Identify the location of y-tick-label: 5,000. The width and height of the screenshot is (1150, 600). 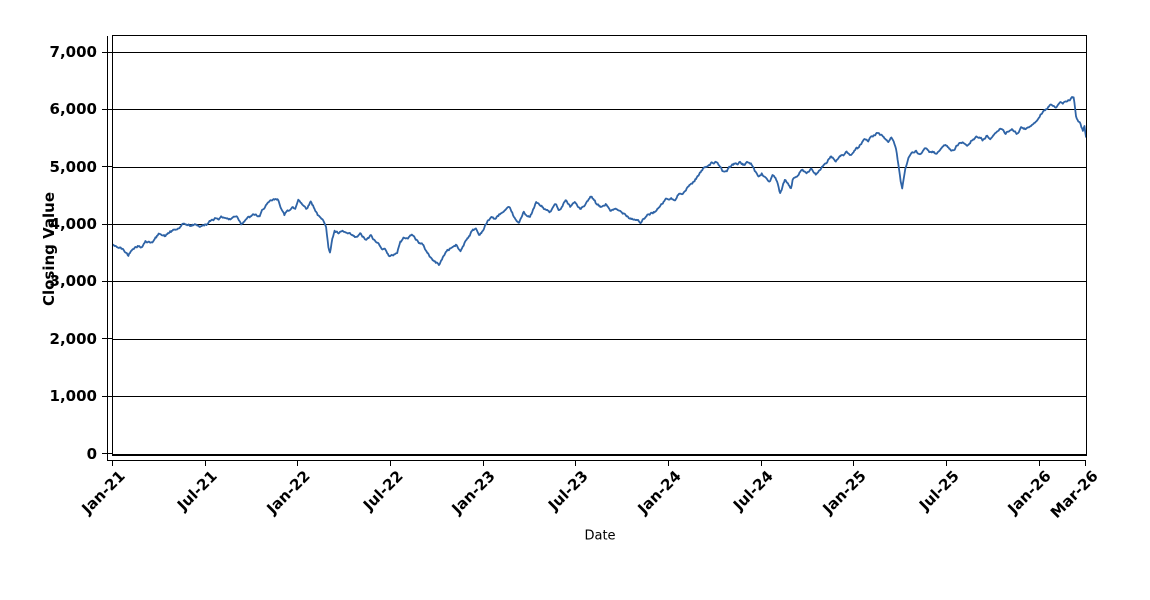
(73, 166).